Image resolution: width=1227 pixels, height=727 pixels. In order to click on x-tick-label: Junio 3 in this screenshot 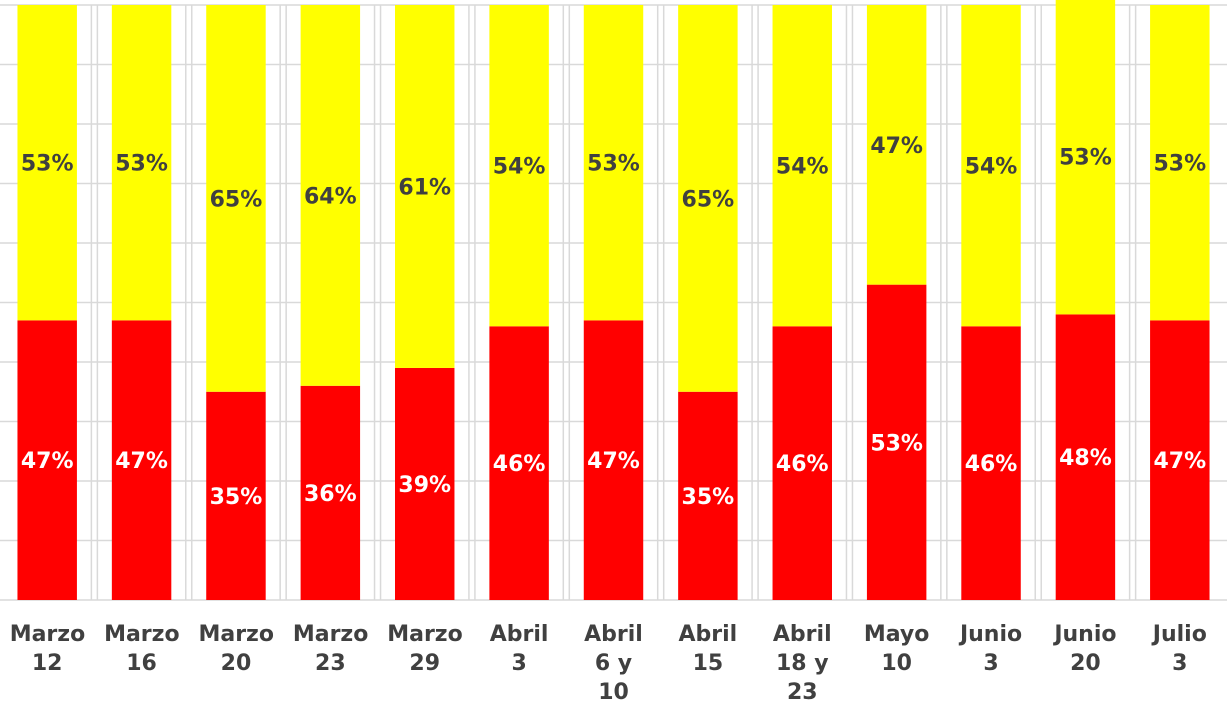, I will do `click(991, 649)`.